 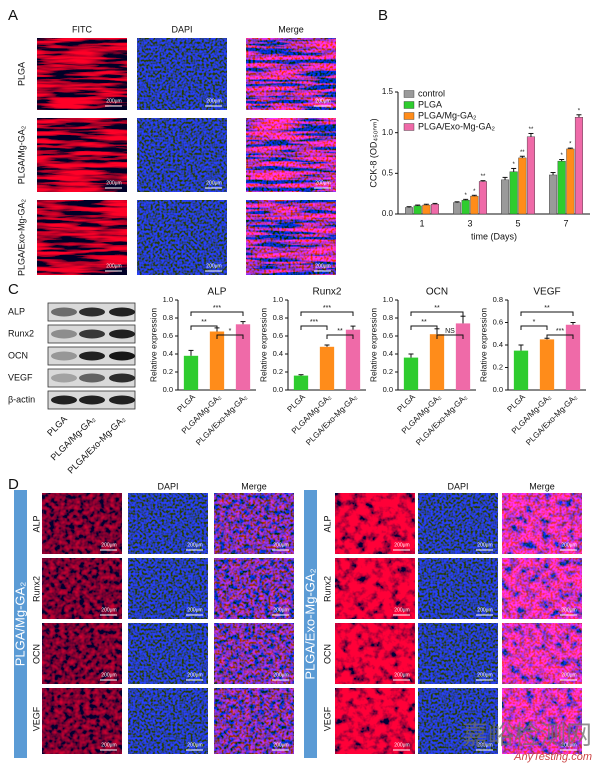 What do you see at coordinates (21, 399) in the screenshot?
I see `protein-label: β-actin` at bounding box center [21, 399].